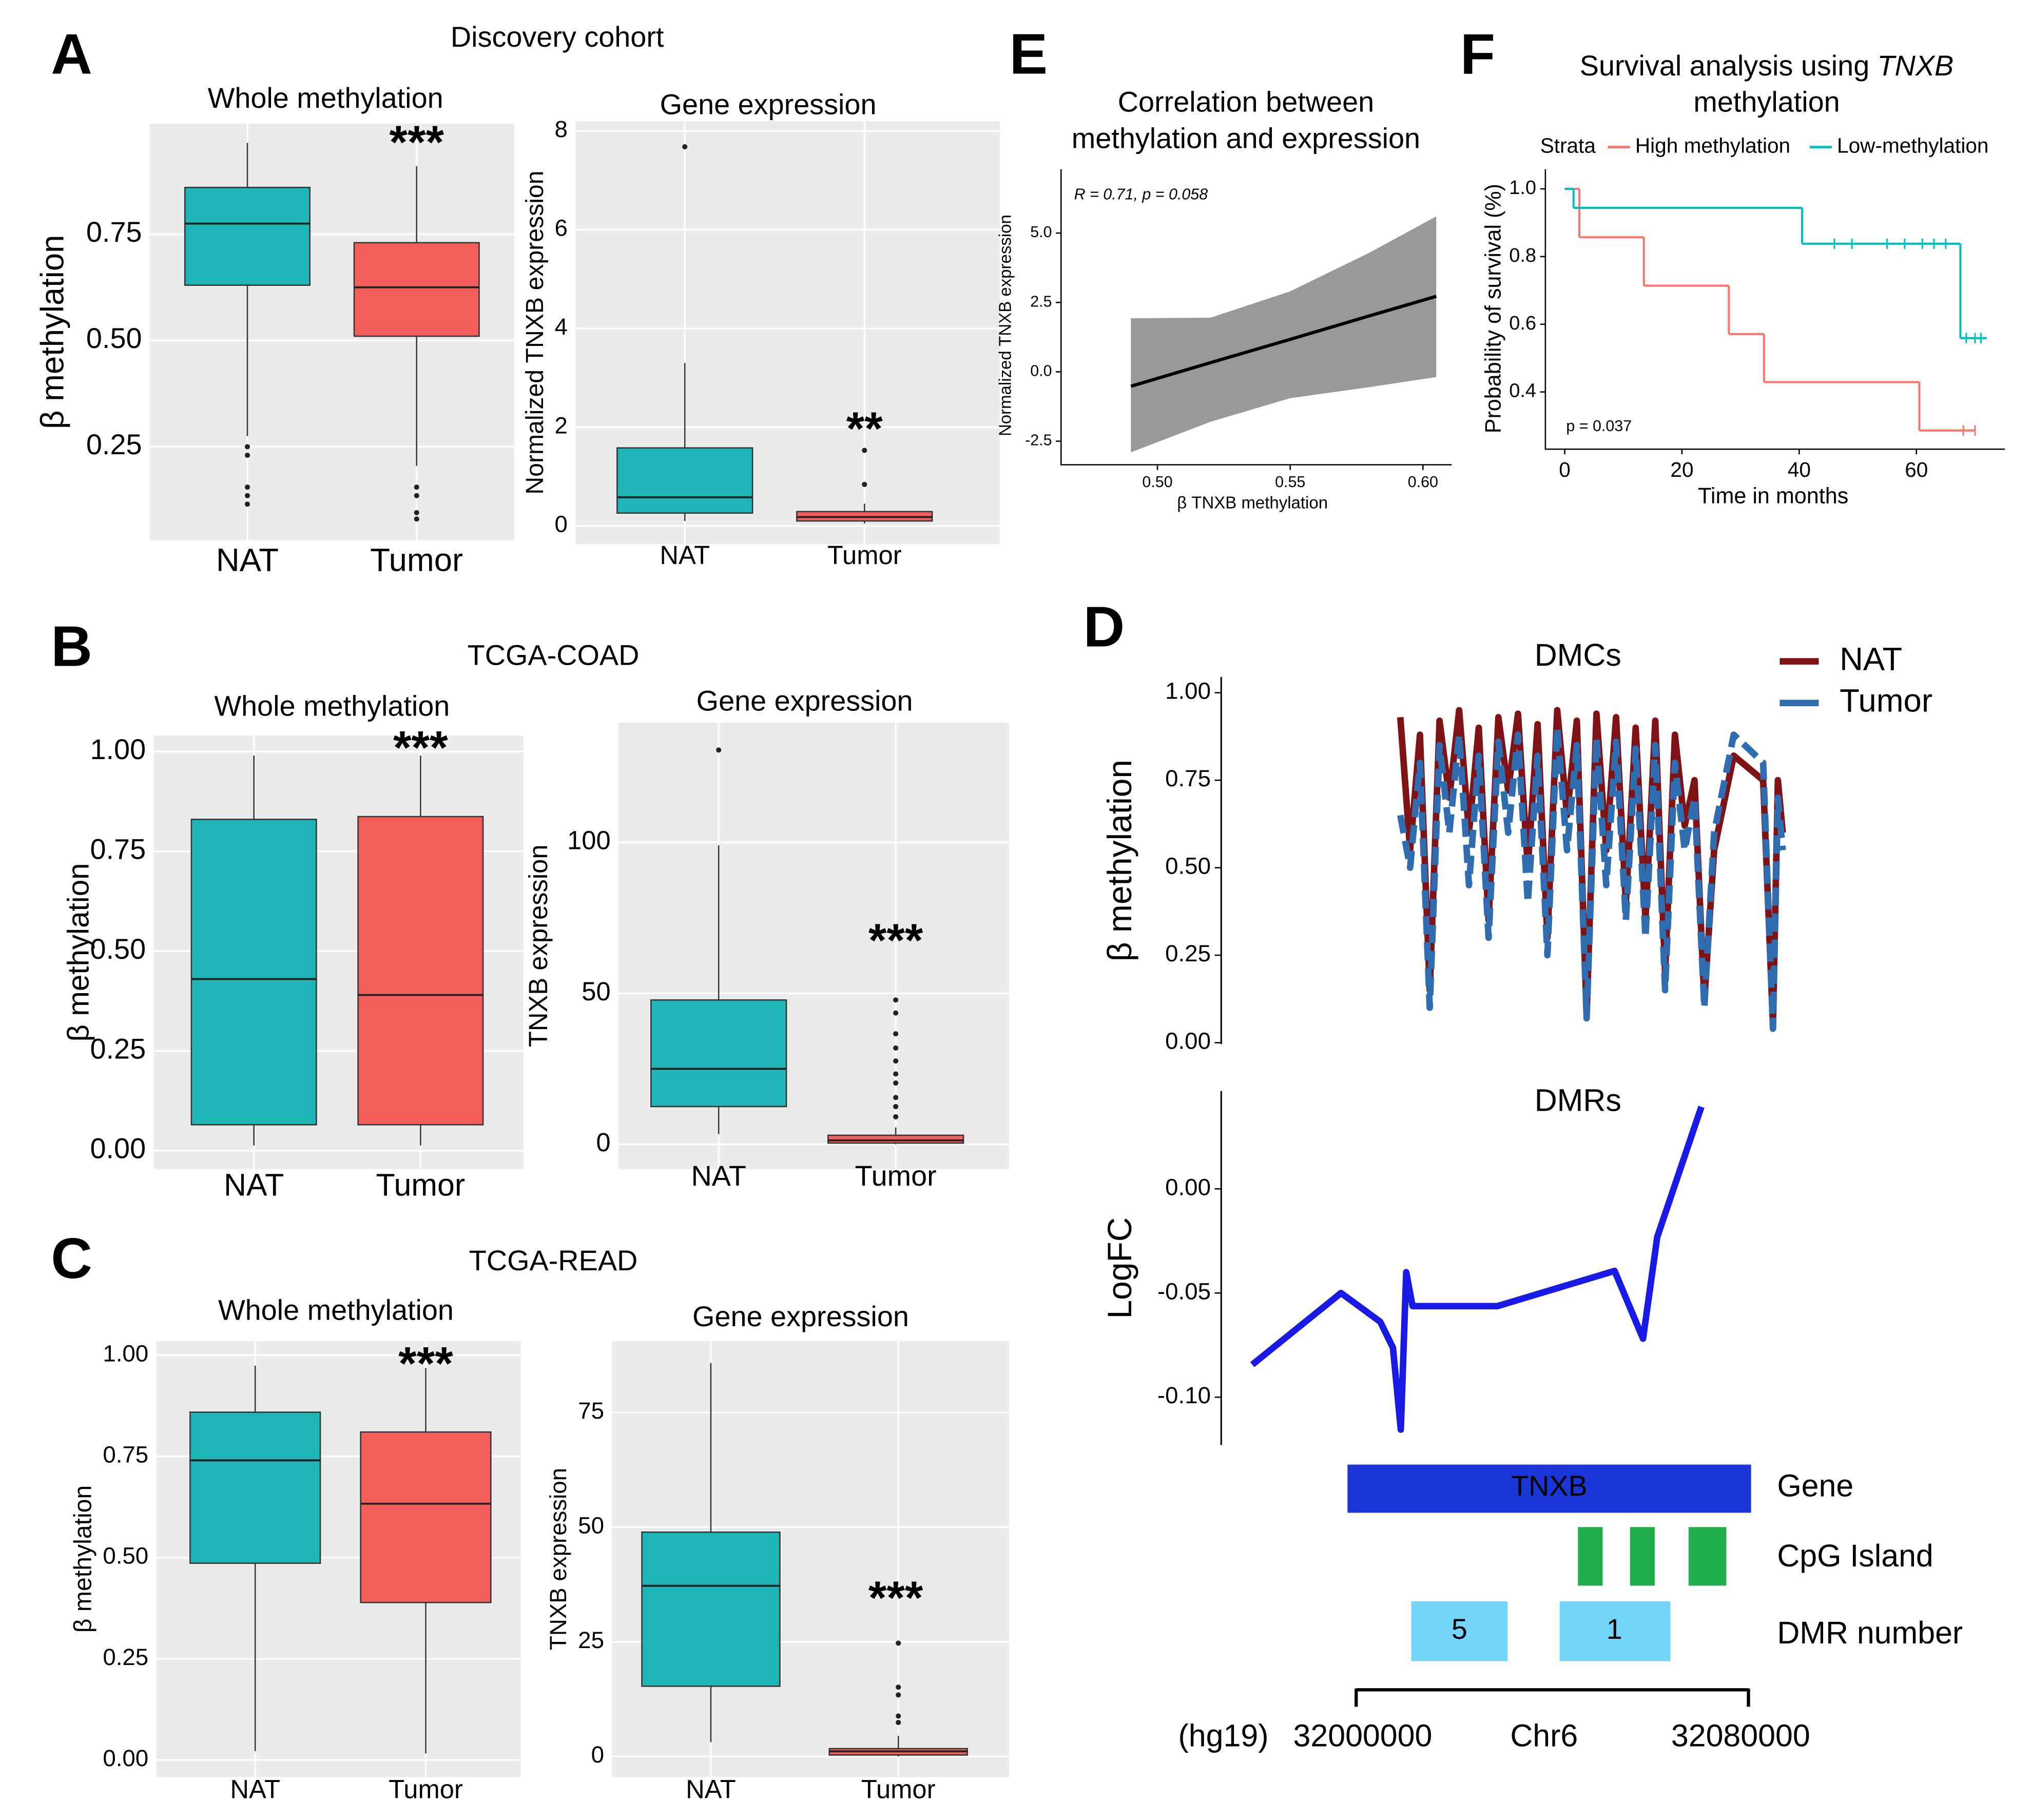  What do you see at coordinates (1568, 145) in the screenshot?
I see `legend-title: Strata` at bounding box center [1568, 145].